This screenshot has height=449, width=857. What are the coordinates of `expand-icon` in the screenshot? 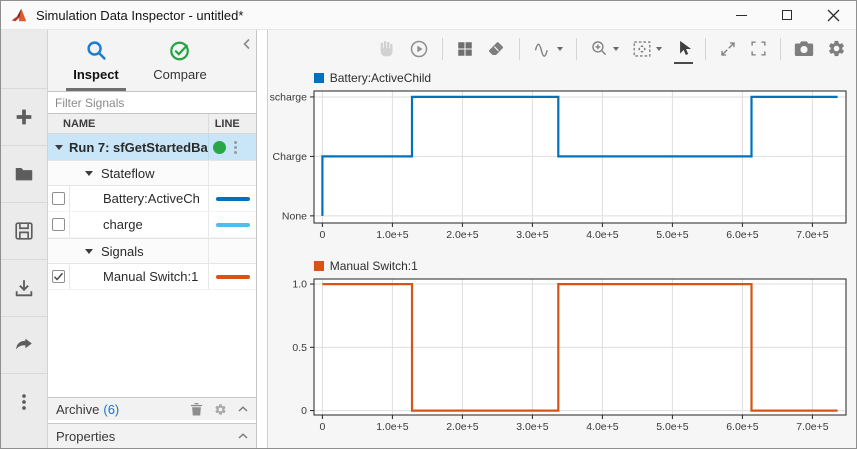 It's located at (728, 48).